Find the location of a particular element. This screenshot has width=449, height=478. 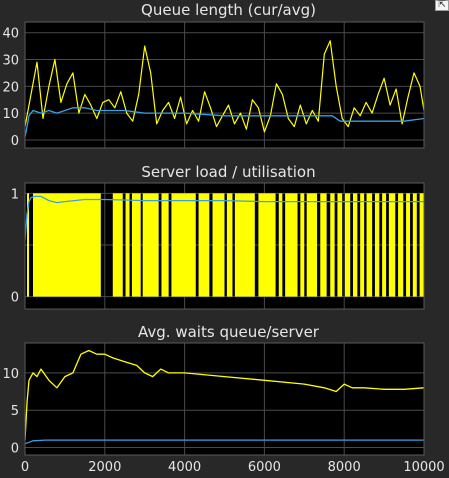

x-tick-label: 10000 is located at coordinates (423, 467).